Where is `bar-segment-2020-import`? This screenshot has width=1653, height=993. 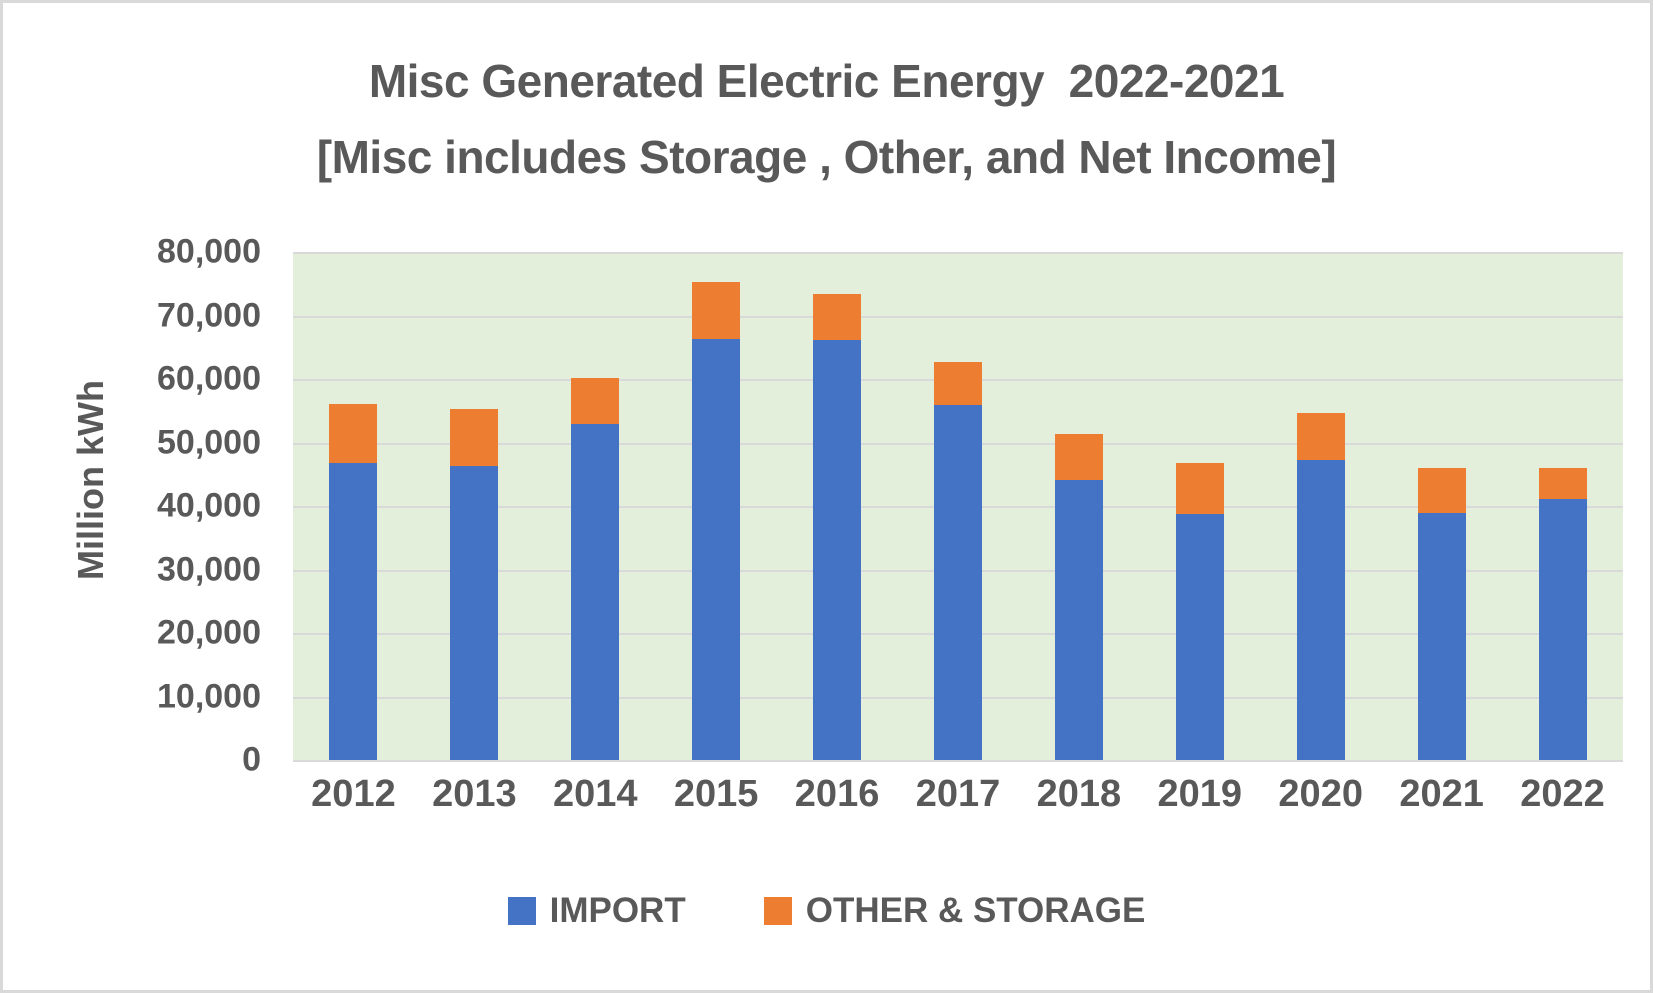 bar-segment-2020-import is located at coordinates (1320, 610).